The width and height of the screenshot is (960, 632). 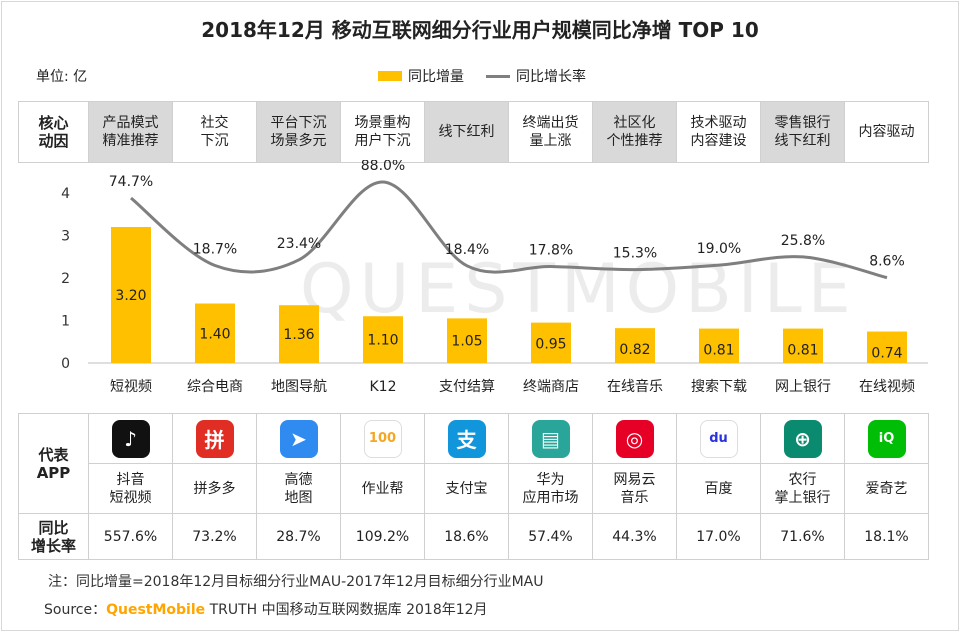 I want to click on app-icon-cell: ⊕, so click(x=802, y=438).